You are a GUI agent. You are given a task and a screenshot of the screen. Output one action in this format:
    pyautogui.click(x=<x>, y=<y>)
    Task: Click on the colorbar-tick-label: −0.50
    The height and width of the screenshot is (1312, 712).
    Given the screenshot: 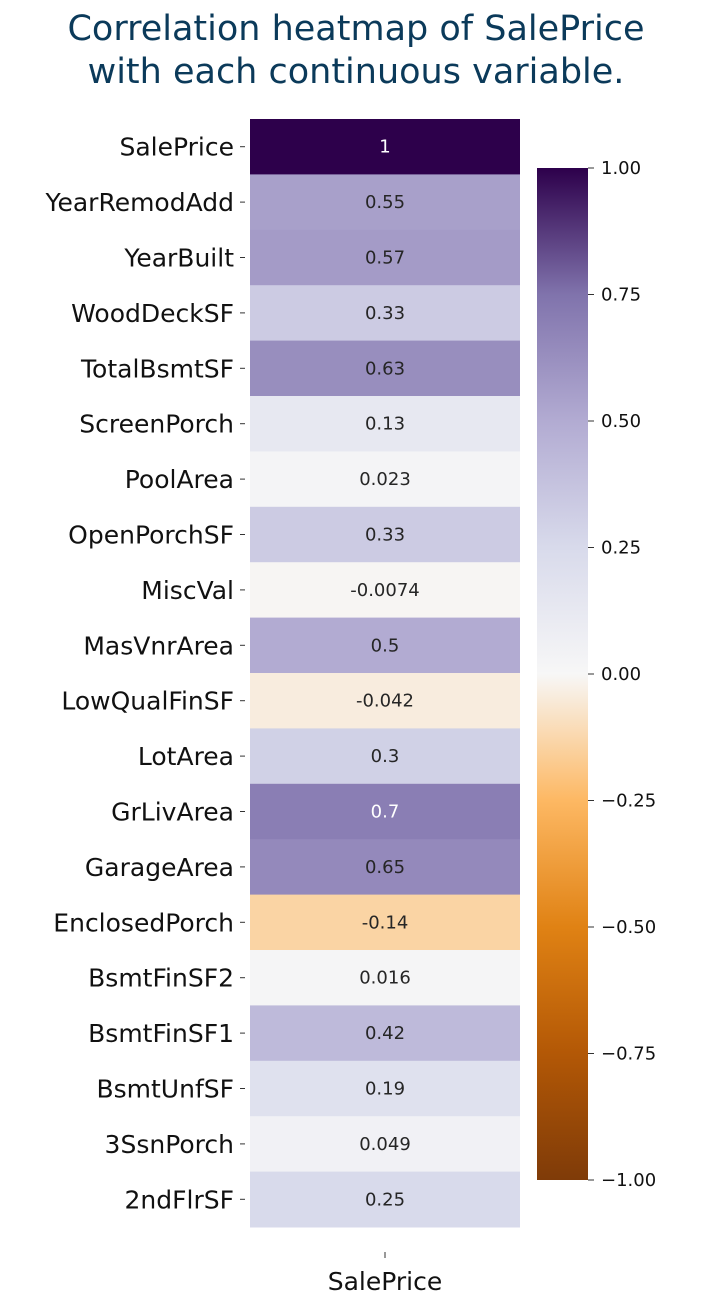 What is the action you would take?
    pyautogui.click(x=628, y=927)
    